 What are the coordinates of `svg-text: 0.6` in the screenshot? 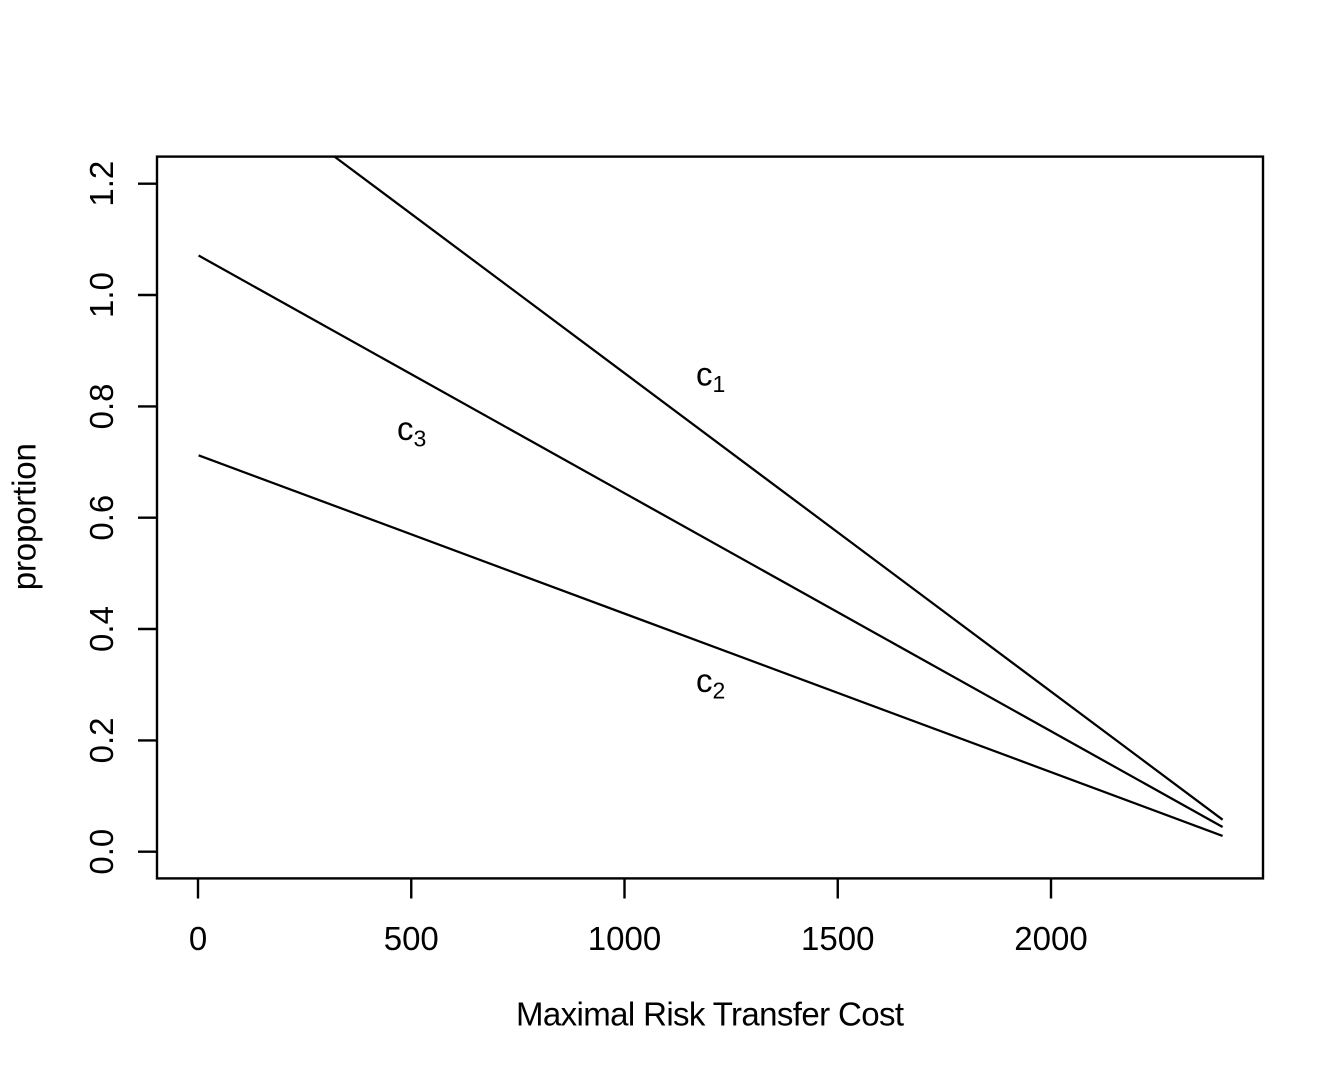 It's located at (101, 518).